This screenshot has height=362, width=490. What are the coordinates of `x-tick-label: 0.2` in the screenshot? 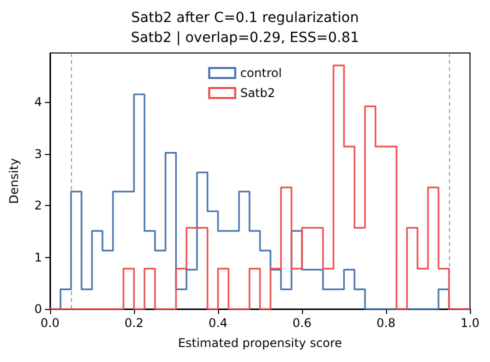 It's located at (134, 323).